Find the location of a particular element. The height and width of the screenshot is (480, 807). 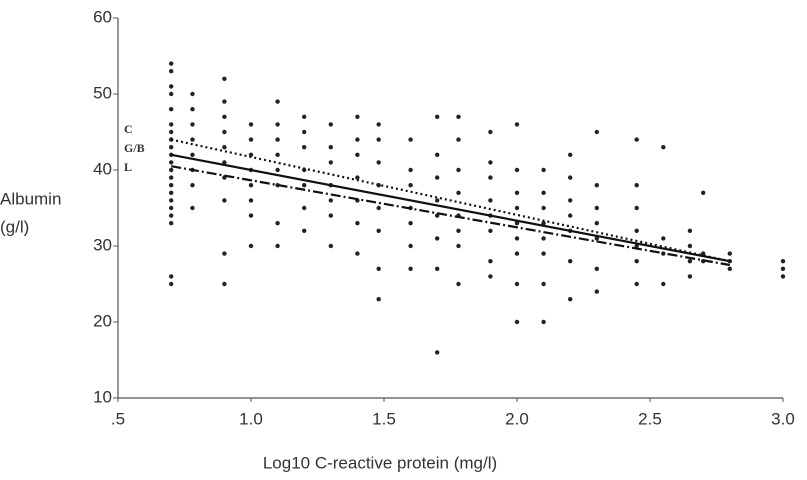

x-tick-label: 1.5 is located at coordinates (384, 418).